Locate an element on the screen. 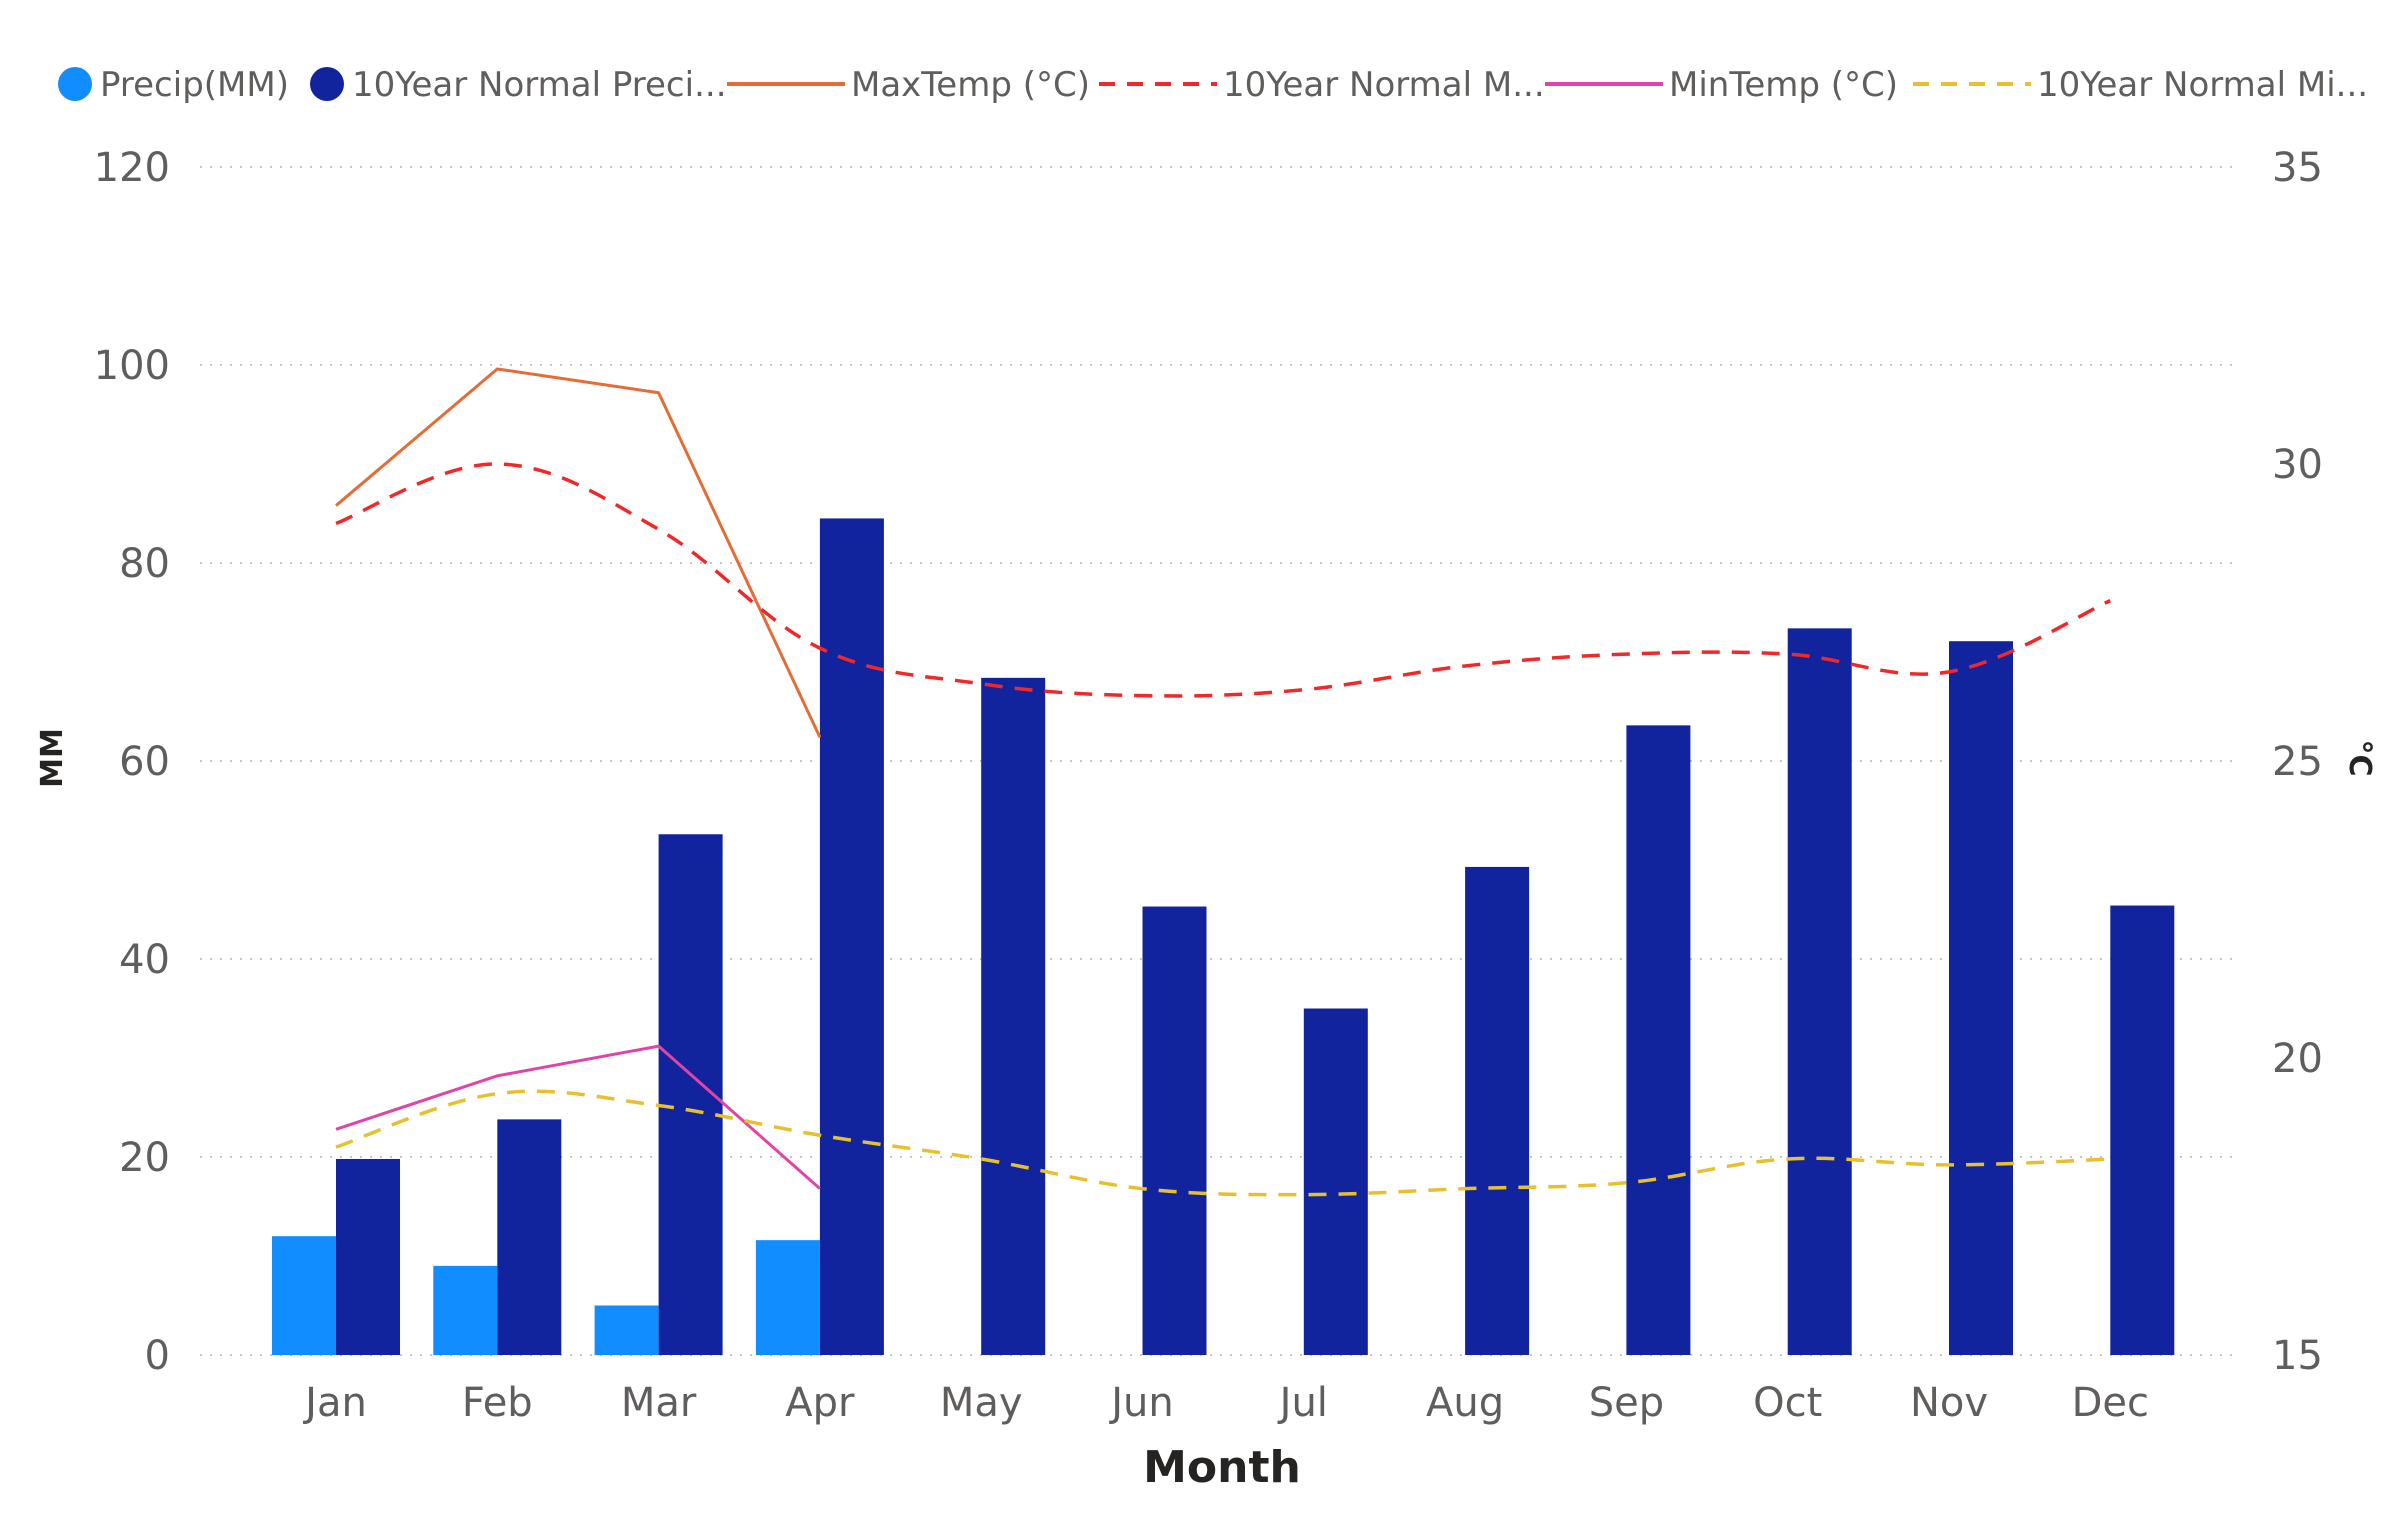 The height and width of the screenshot is (1524, 2402). y2-tick-label: 25 is located at coordinates (2297, 762).